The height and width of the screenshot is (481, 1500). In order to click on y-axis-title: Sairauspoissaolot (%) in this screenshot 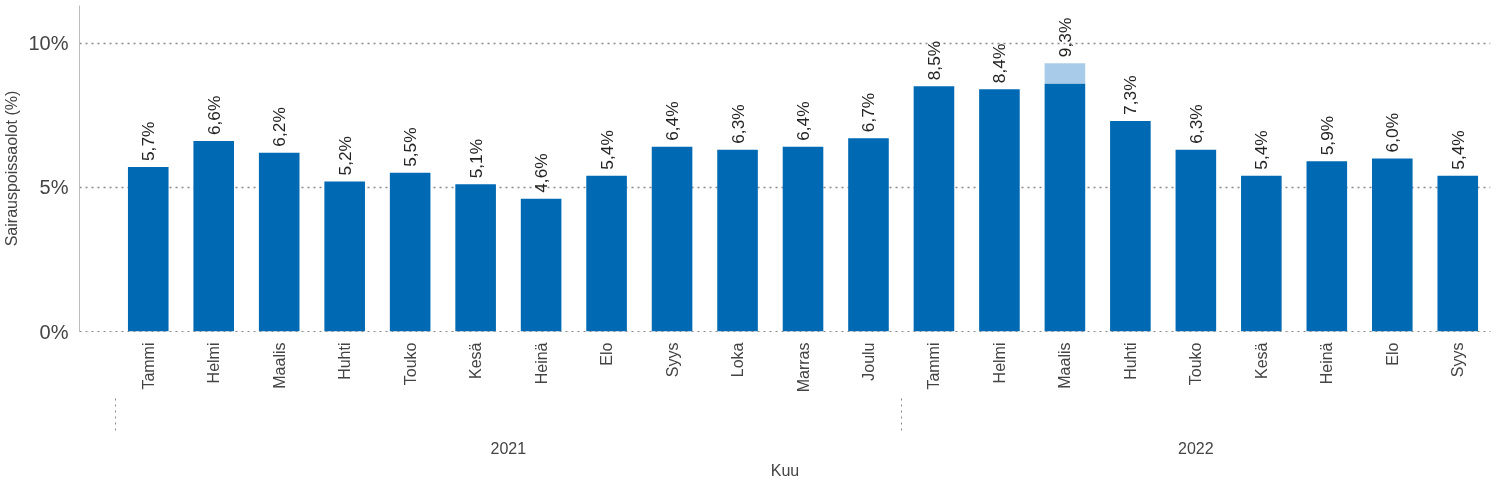, I will do `click(12, 168)`.